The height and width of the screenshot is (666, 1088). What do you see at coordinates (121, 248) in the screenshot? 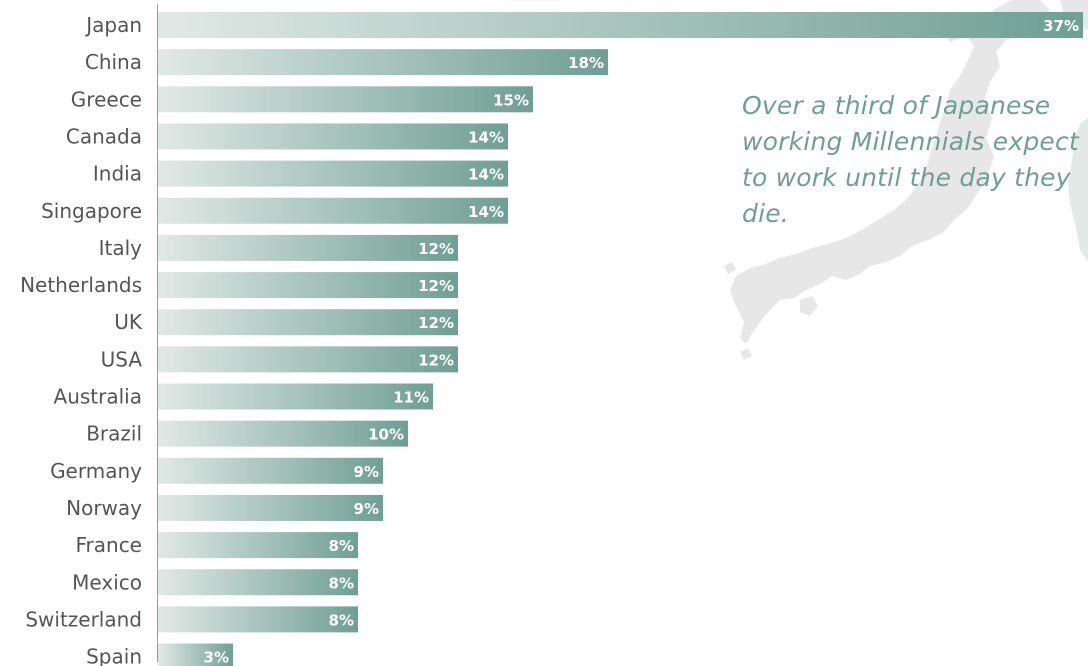
I see `category-label: Italy` at bounding box center [121, 248].